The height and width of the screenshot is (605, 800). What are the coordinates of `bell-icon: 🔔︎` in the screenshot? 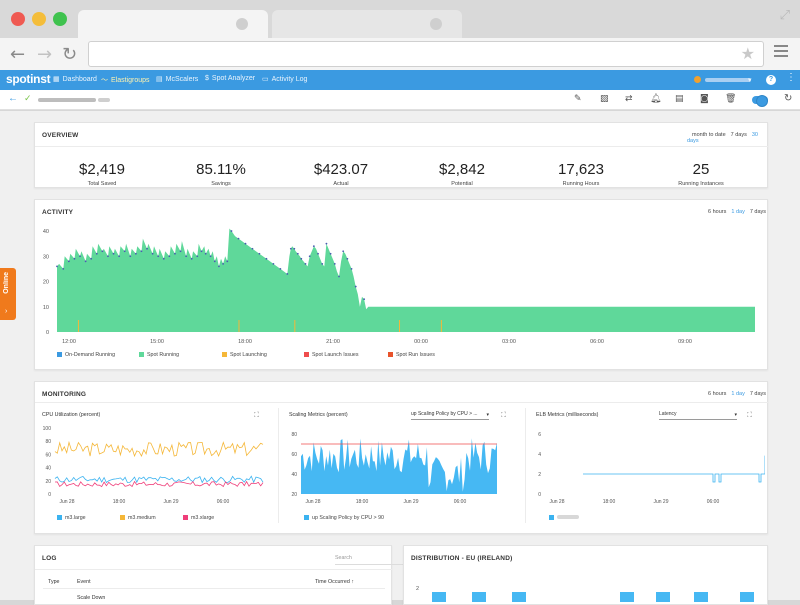 It's located at (656, 99).